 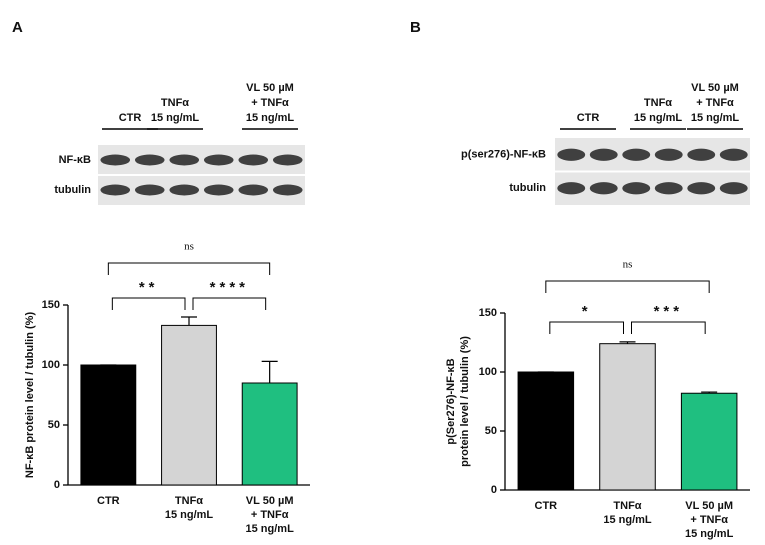 What do you see at coordinates (17, 27) in the screenshot?
I see `panel-label: A` at bounding box center [17, 27].